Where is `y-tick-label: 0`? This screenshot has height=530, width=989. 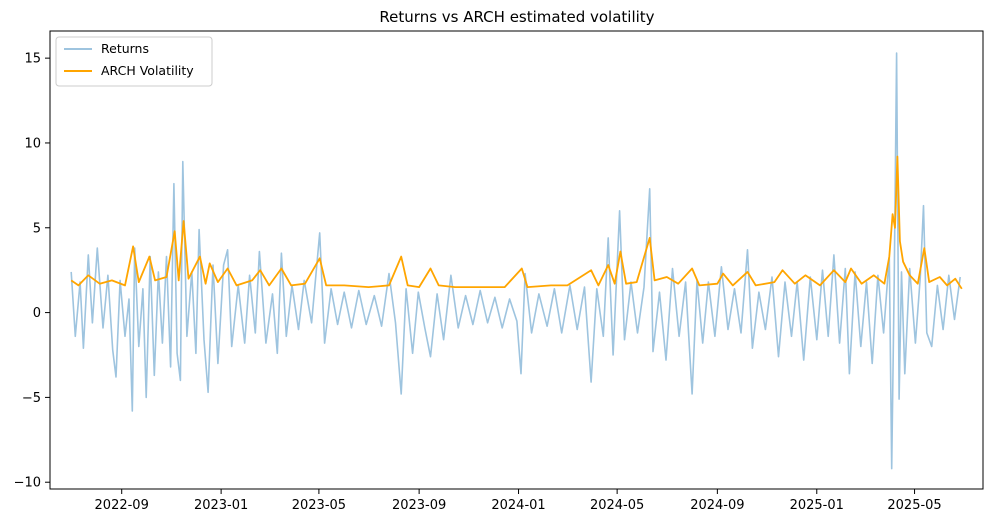
y-tick-label: 0 is located at coordinates (37, 313).